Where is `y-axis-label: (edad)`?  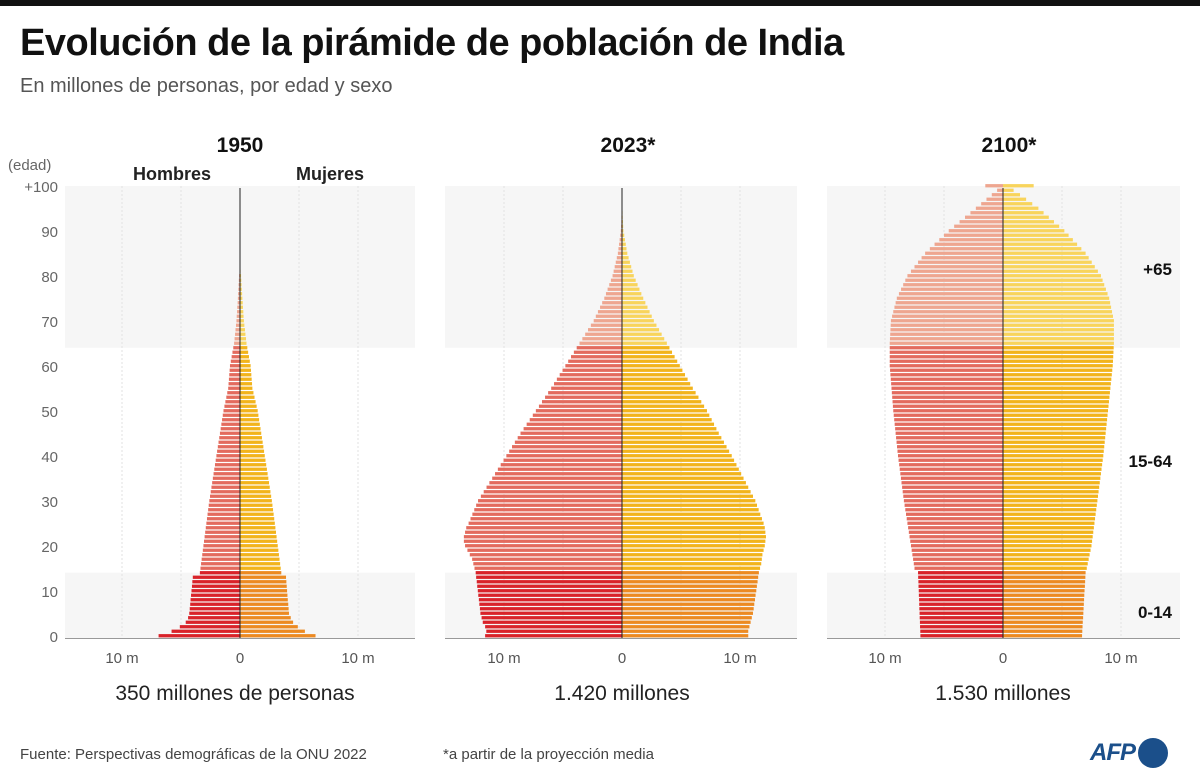
y-axis-label: (edad) is located at coordinates (29, 165).